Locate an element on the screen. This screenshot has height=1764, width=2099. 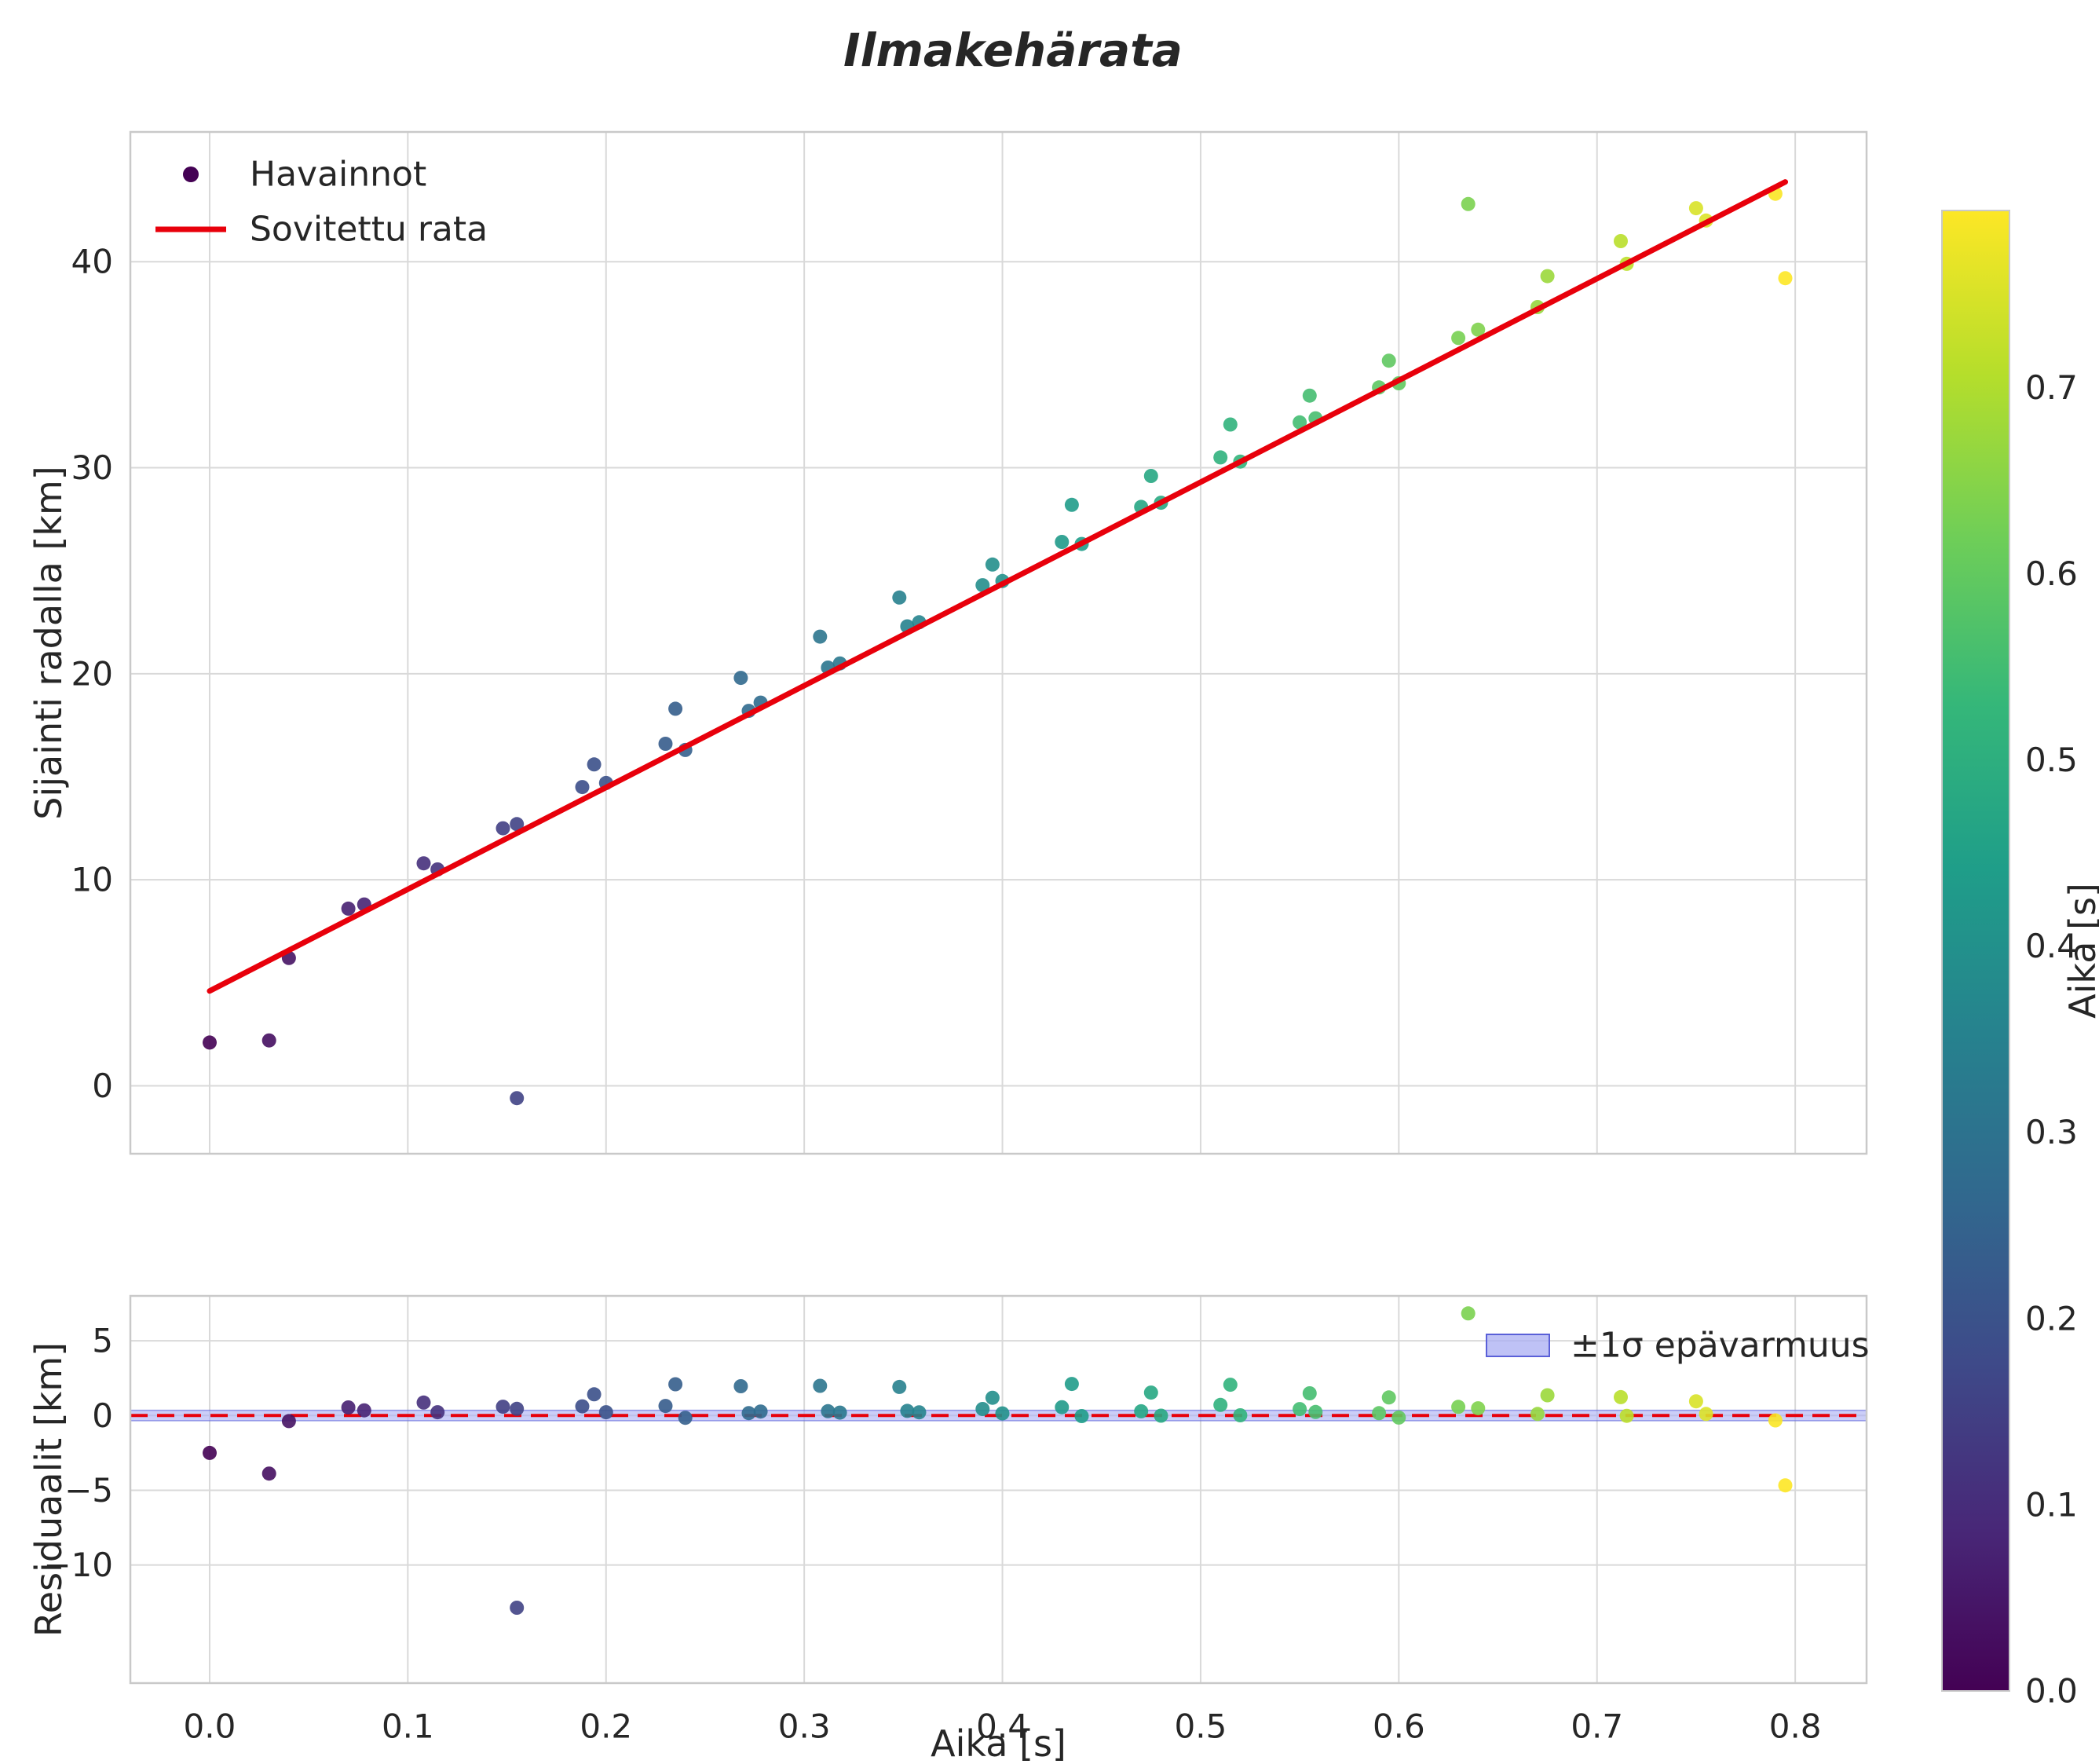
main-ytick-label: 0 is located at coordinates (103, 1086).